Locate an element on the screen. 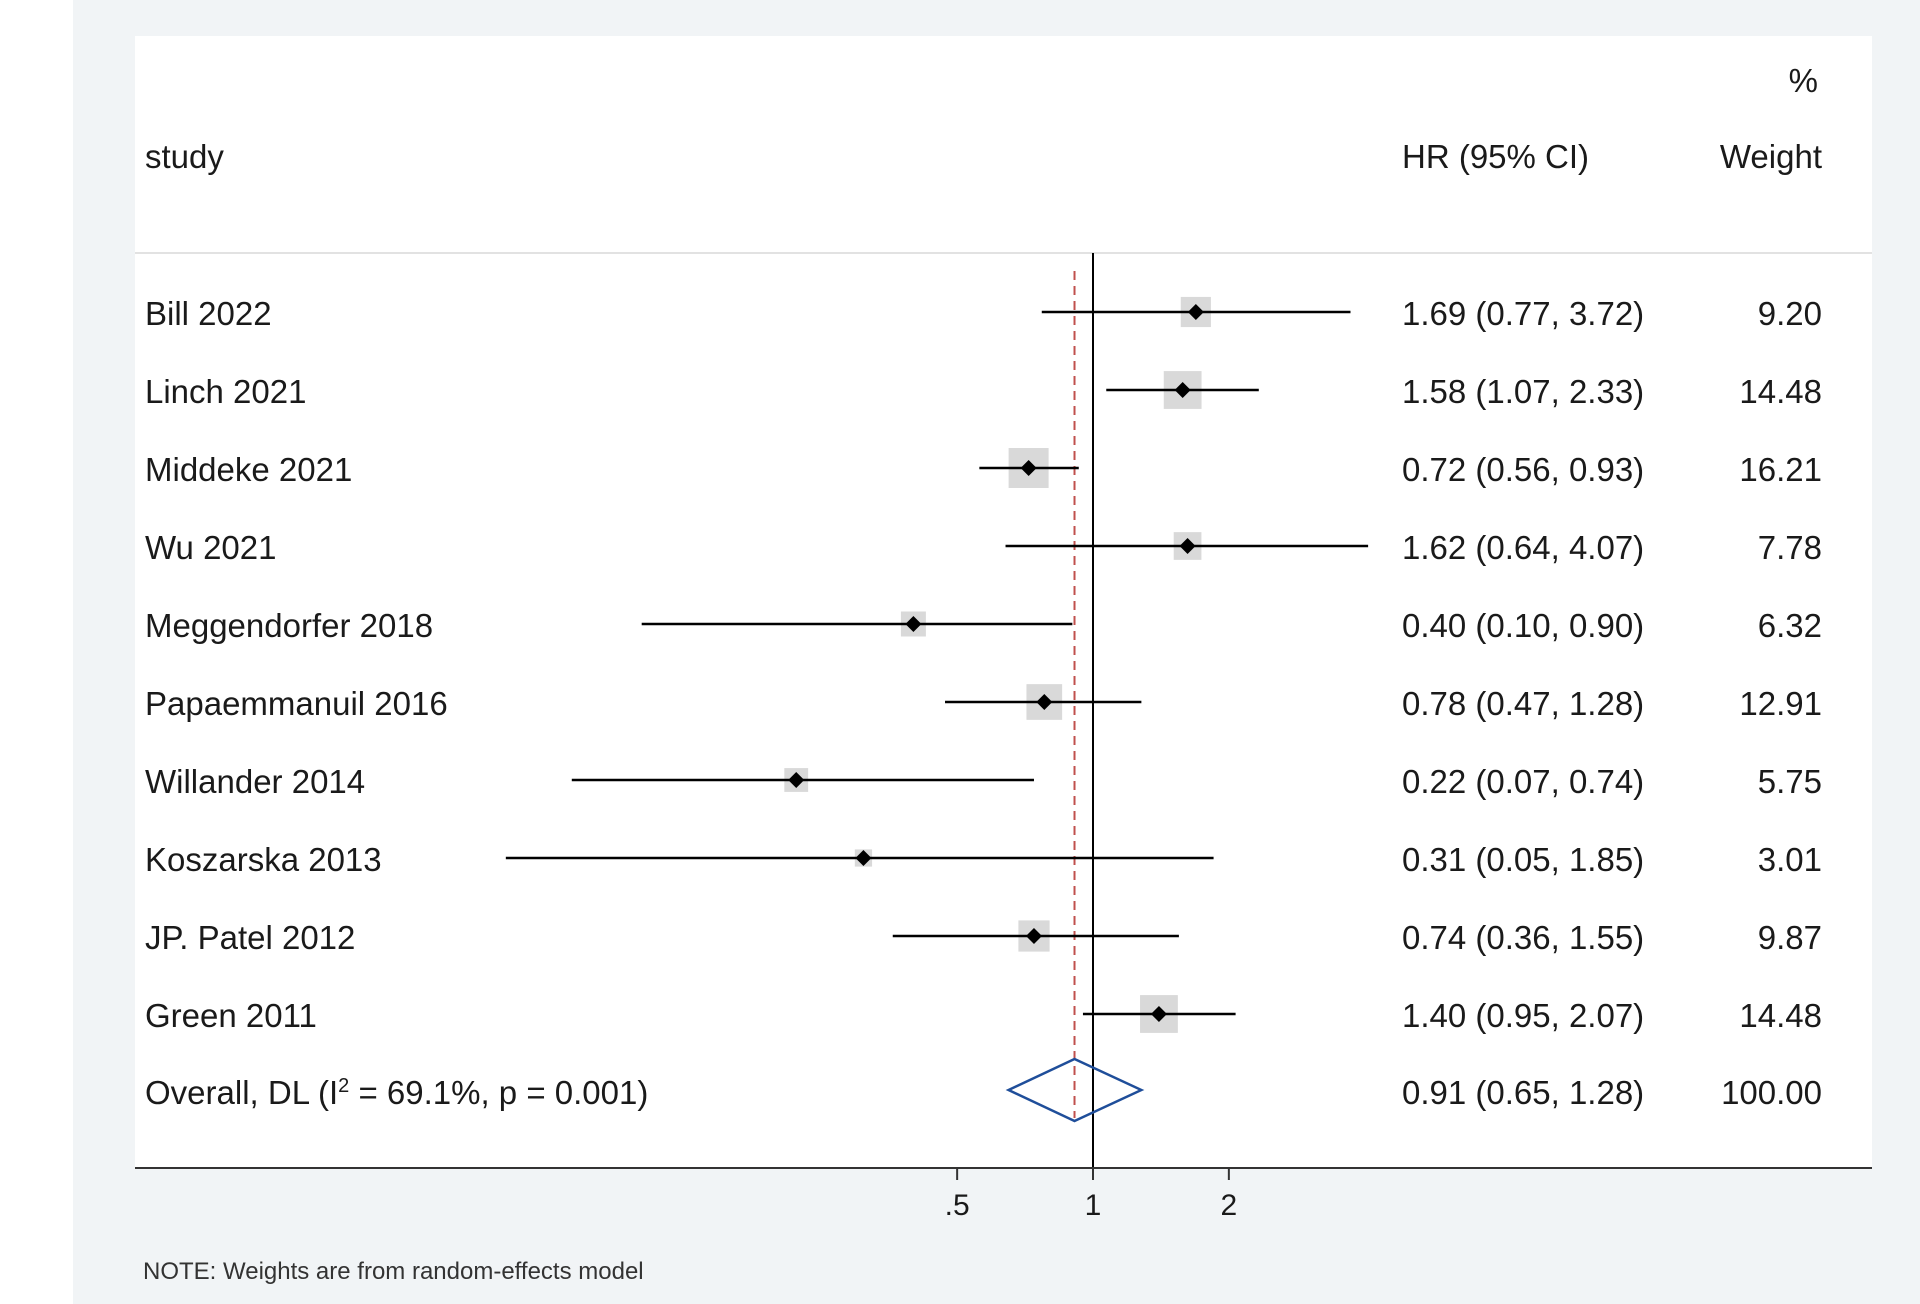  study-name: Middeke 2021 is located at coordinates (248, 469).